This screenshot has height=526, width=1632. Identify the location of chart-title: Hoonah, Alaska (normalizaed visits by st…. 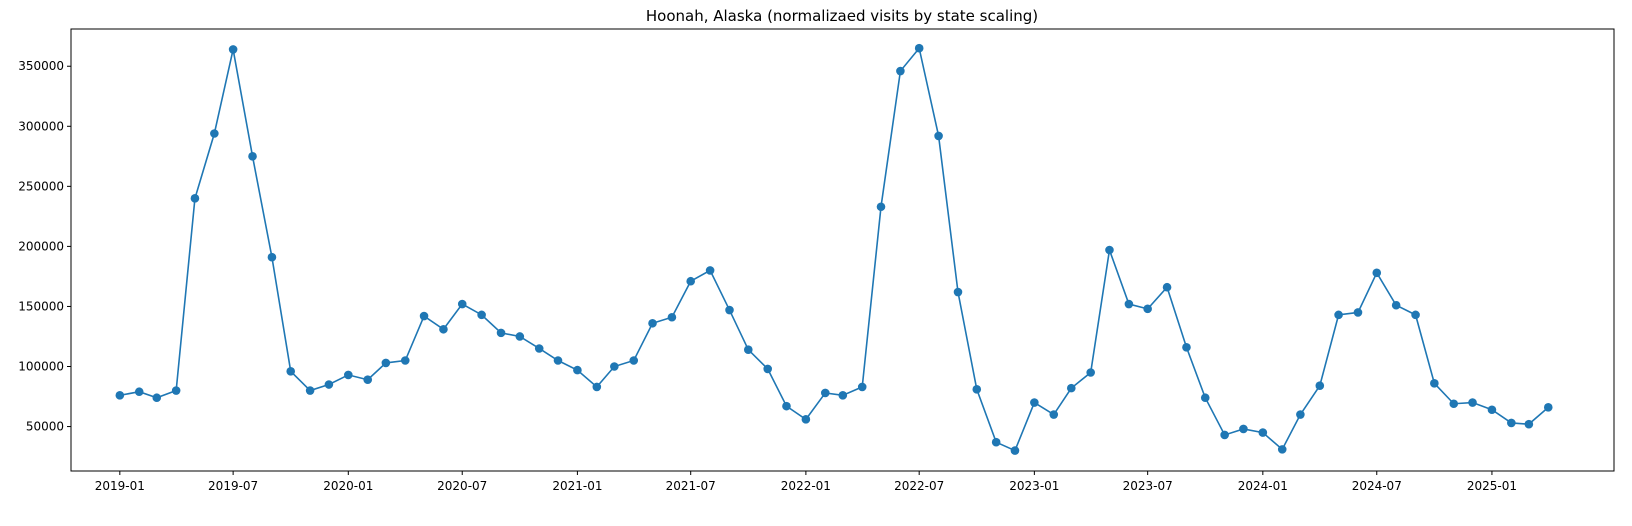
(842, 16).